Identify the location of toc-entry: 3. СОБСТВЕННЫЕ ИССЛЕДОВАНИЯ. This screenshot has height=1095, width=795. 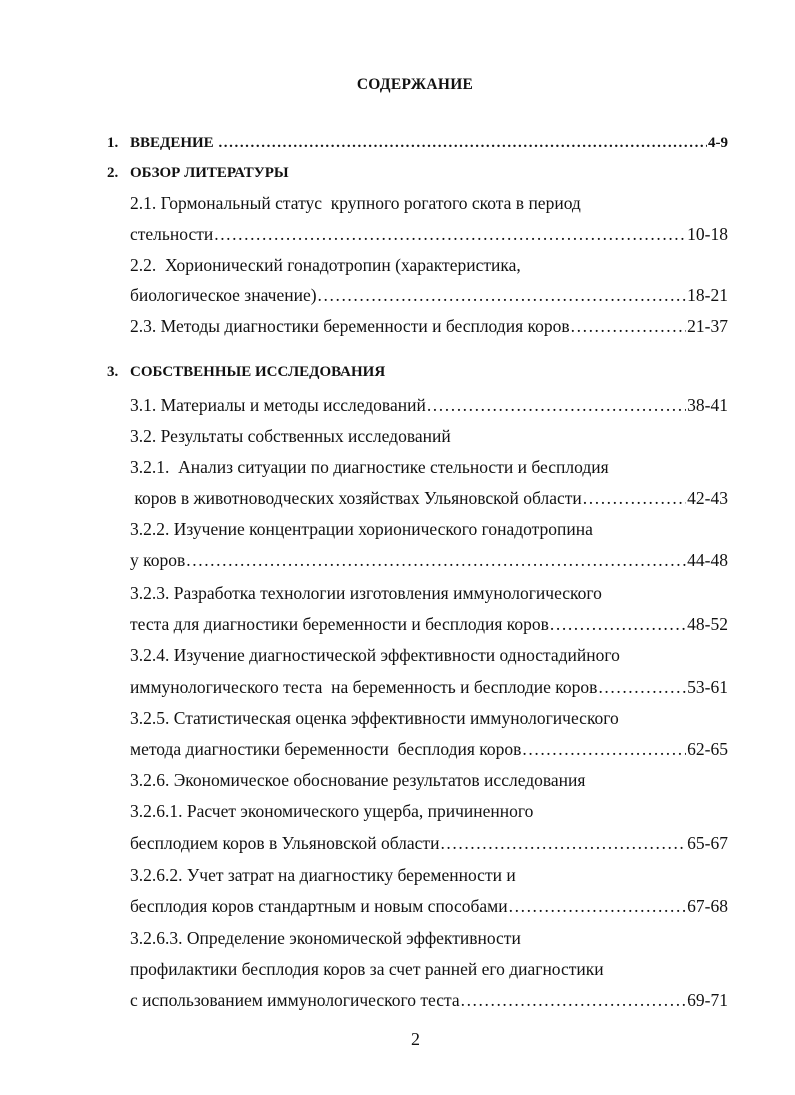
(417, 375).